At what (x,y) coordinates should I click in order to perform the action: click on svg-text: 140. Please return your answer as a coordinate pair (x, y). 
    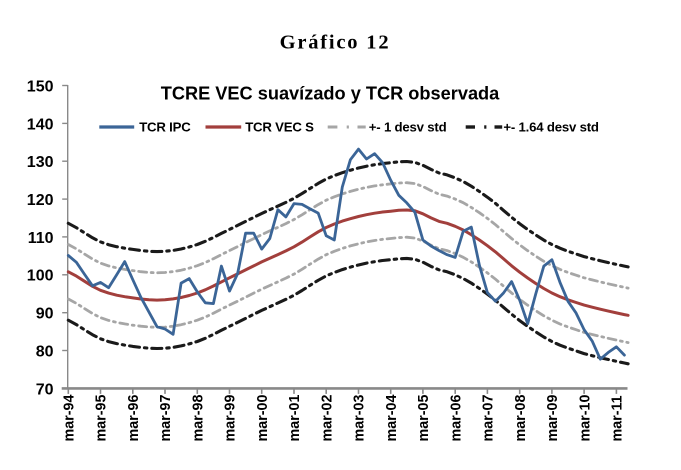
    Looking at the image, I should click on (40, 124).